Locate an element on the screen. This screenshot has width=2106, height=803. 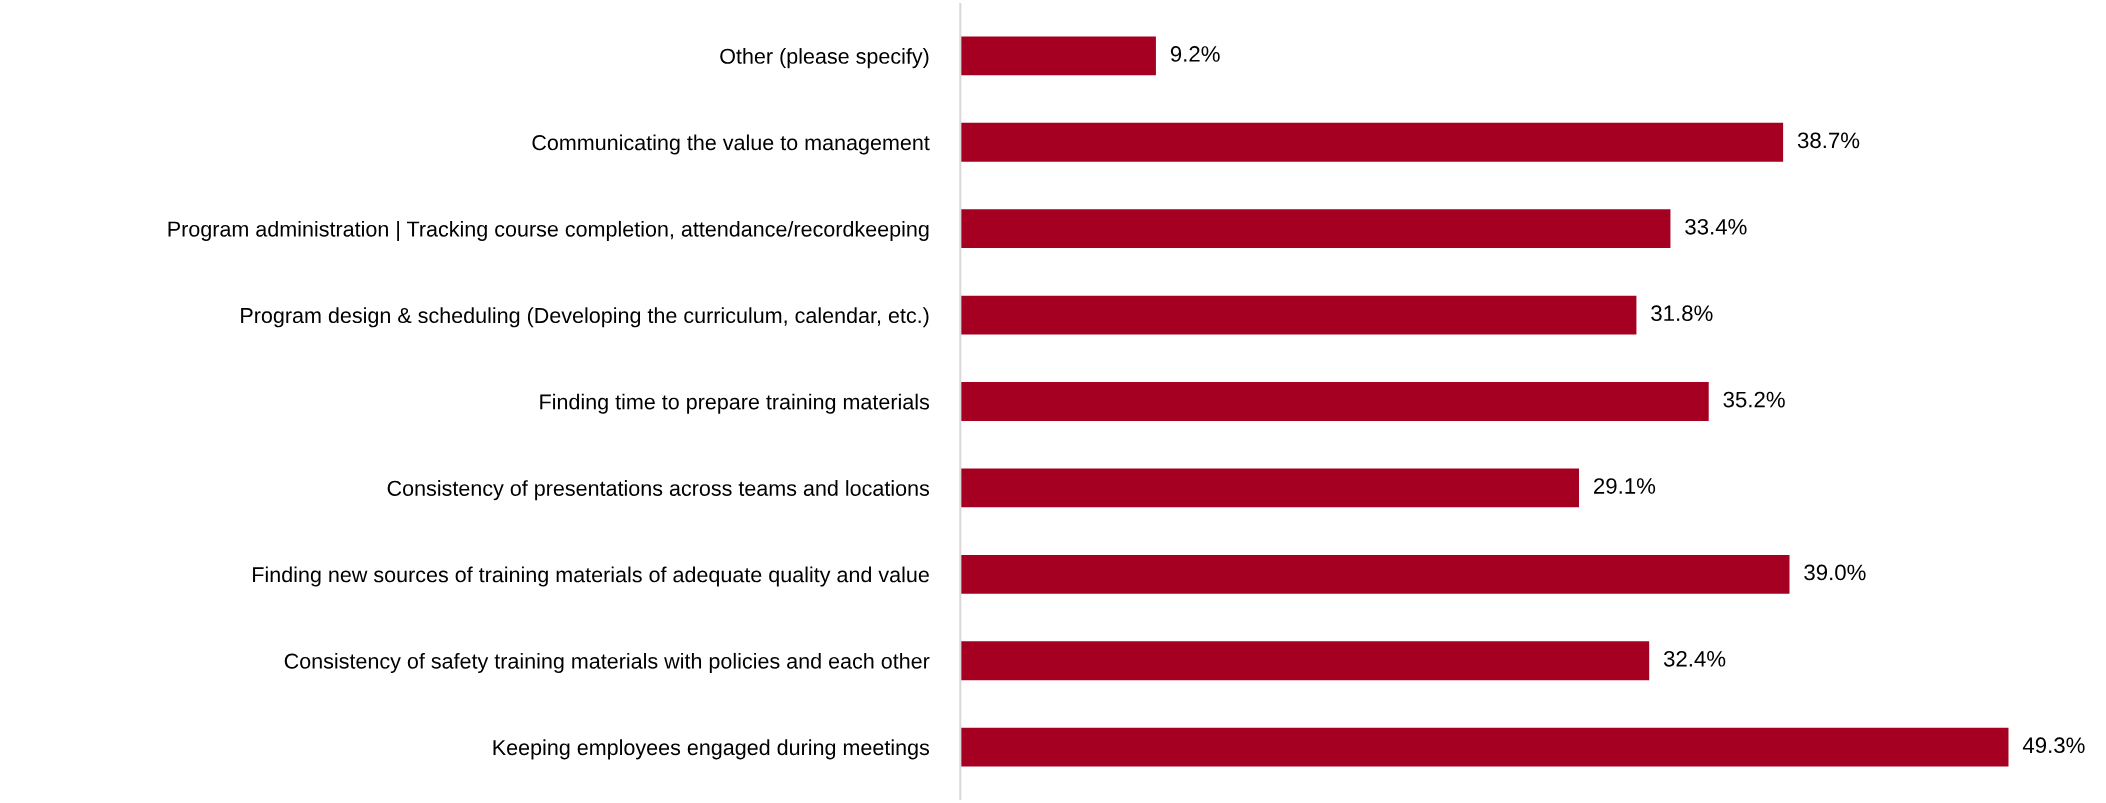
y-tick-label: Keeping employees engaged during meetings is located at coordinates (711, 749).